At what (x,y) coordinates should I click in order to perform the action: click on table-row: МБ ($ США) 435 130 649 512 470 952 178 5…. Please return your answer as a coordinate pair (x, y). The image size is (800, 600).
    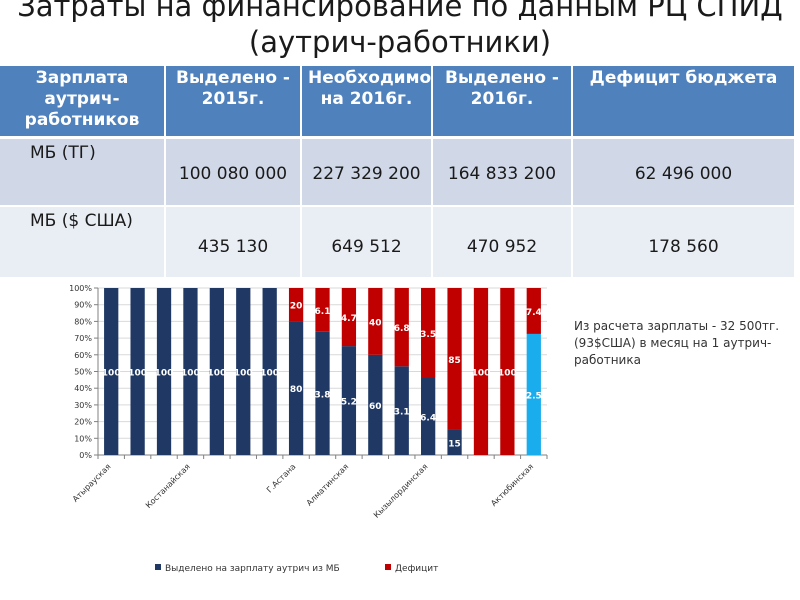
    Looking at the image, I should click on (398, 242).